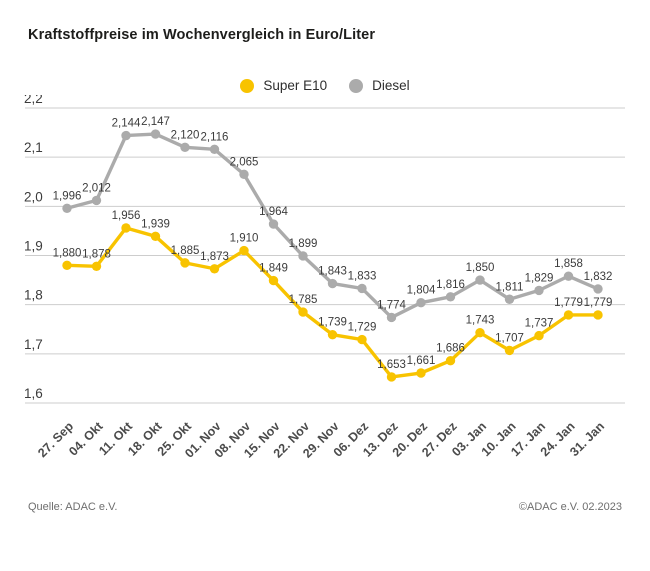 This screenshot has height=571, width=650. What do you see at coordinates (421, 361) in the screenshot?
I see `data-point-label: 1,661` at bounding box center [421, 361].